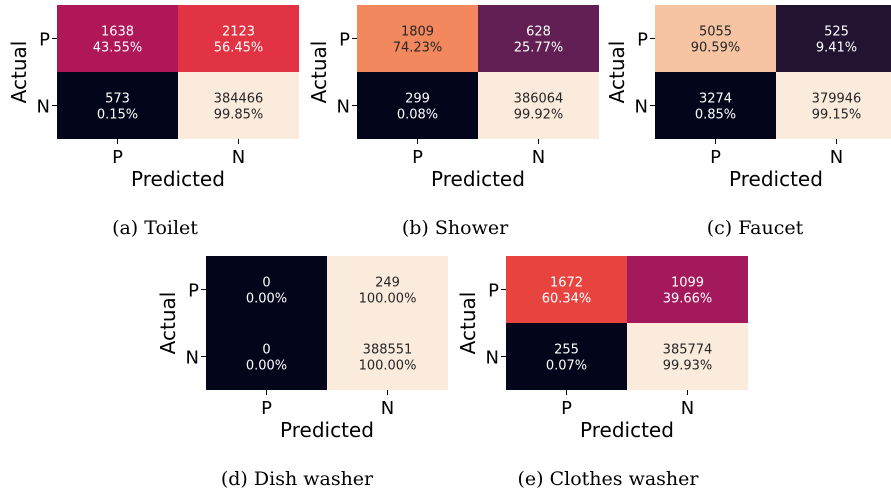 The height and width of the screenshot is (492, 891). What do you see at coordinates (117, 99) in the screenshot?
I see `cell-count-label: 573` at bounding box center [117, 99].